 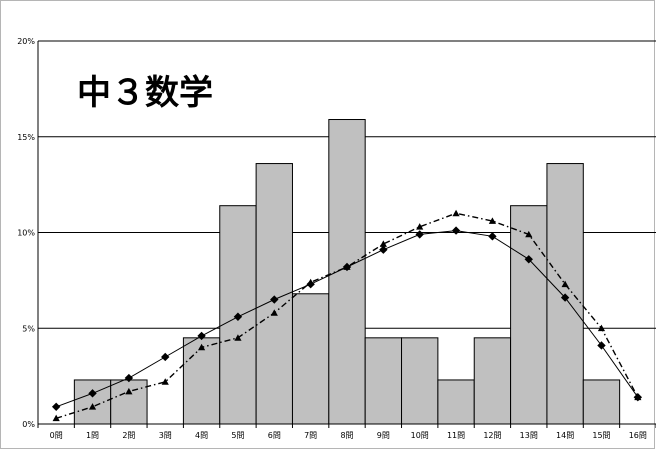 I want to click on x-tick-label: 8問, so click(x=346, y=435).